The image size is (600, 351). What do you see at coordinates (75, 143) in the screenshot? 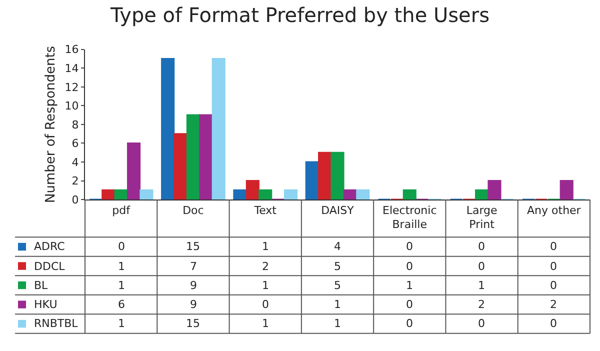
I see `y-tick-label: 6` at bounding box center [75, 143].